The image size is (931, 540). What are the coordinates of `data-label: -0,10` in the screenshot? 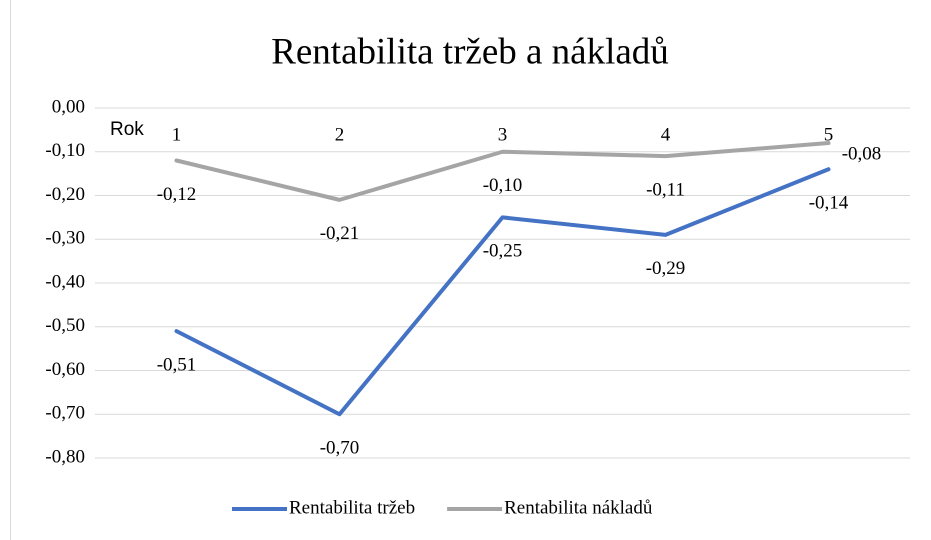 It's located at (503, 185).